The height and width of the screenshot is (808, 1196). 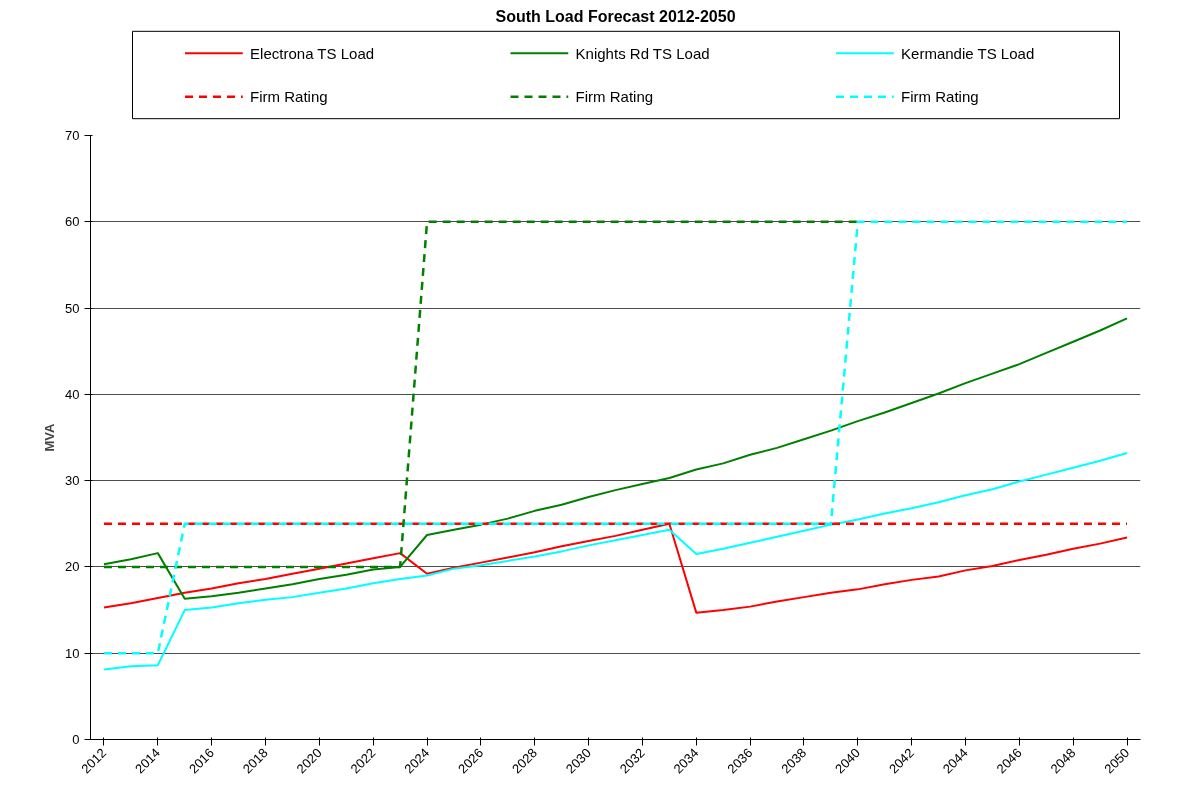 What do you see at coordinates (72, 308) in the screenshot?
I see `y-tick-label: 50` at bounding box center [72, 308].